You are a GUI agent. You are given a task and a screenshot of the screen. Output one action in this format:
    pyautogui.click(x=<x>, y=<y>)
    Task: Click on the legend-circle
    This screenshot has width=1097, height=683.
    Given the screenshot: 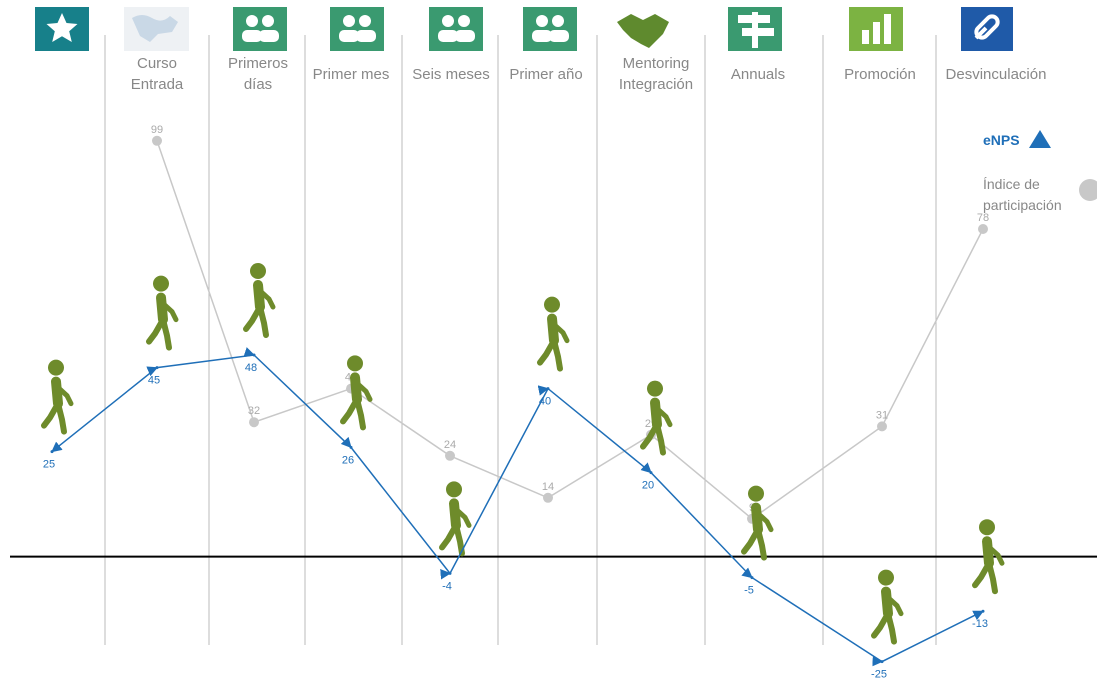 What is the action you would take?
    pyautogui.click(x=1088, y=190)
    